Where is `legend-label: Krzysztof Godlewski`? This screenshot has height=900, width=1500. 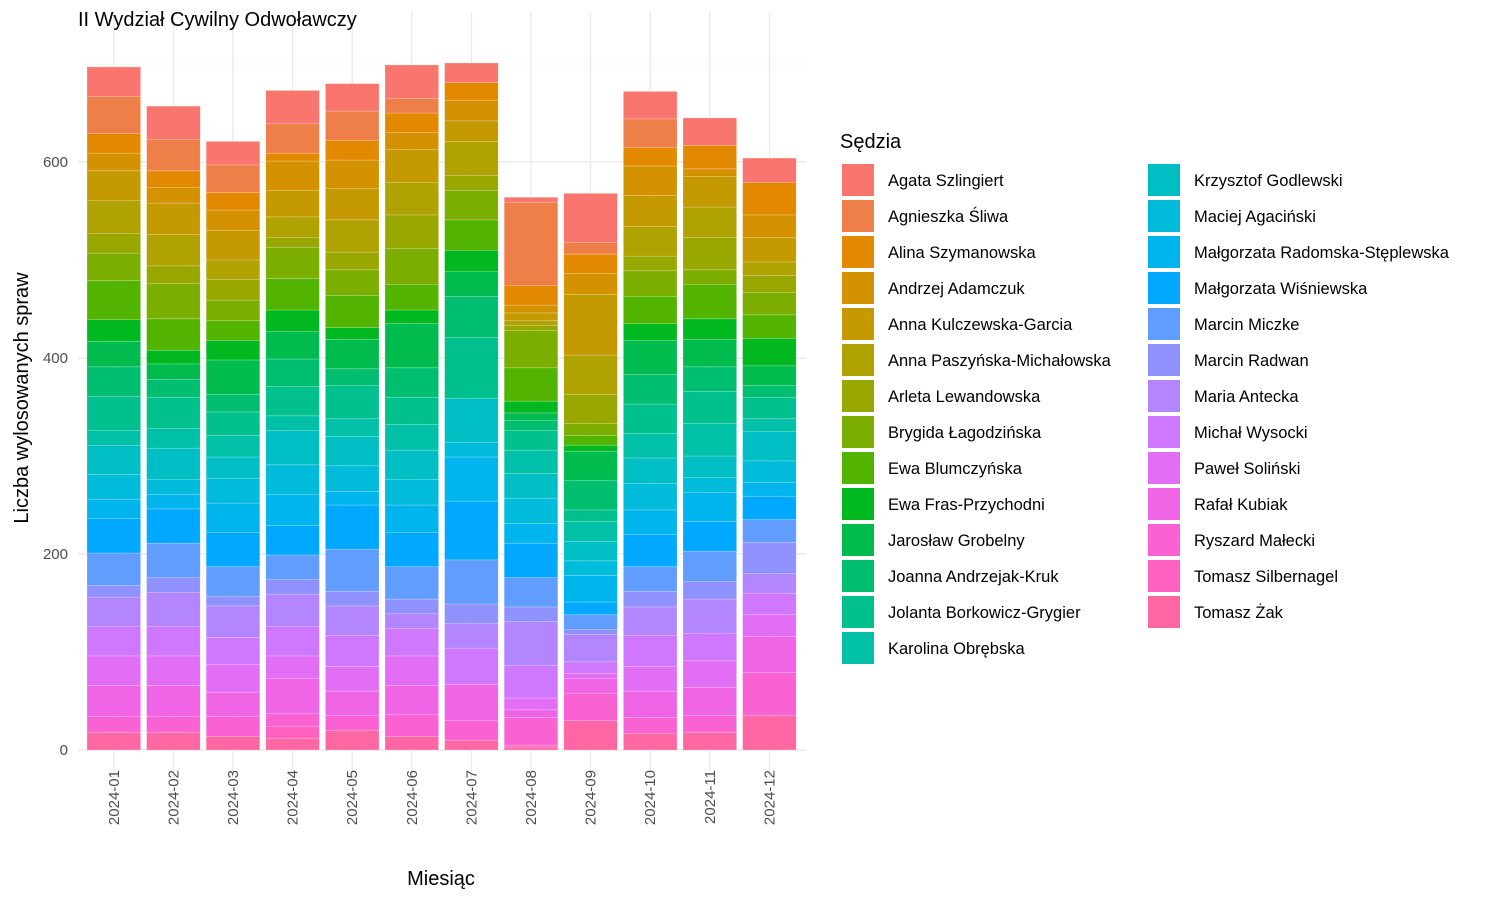 legend-label: Krzysztof Godlewski is located at coordinates (1268, 181).